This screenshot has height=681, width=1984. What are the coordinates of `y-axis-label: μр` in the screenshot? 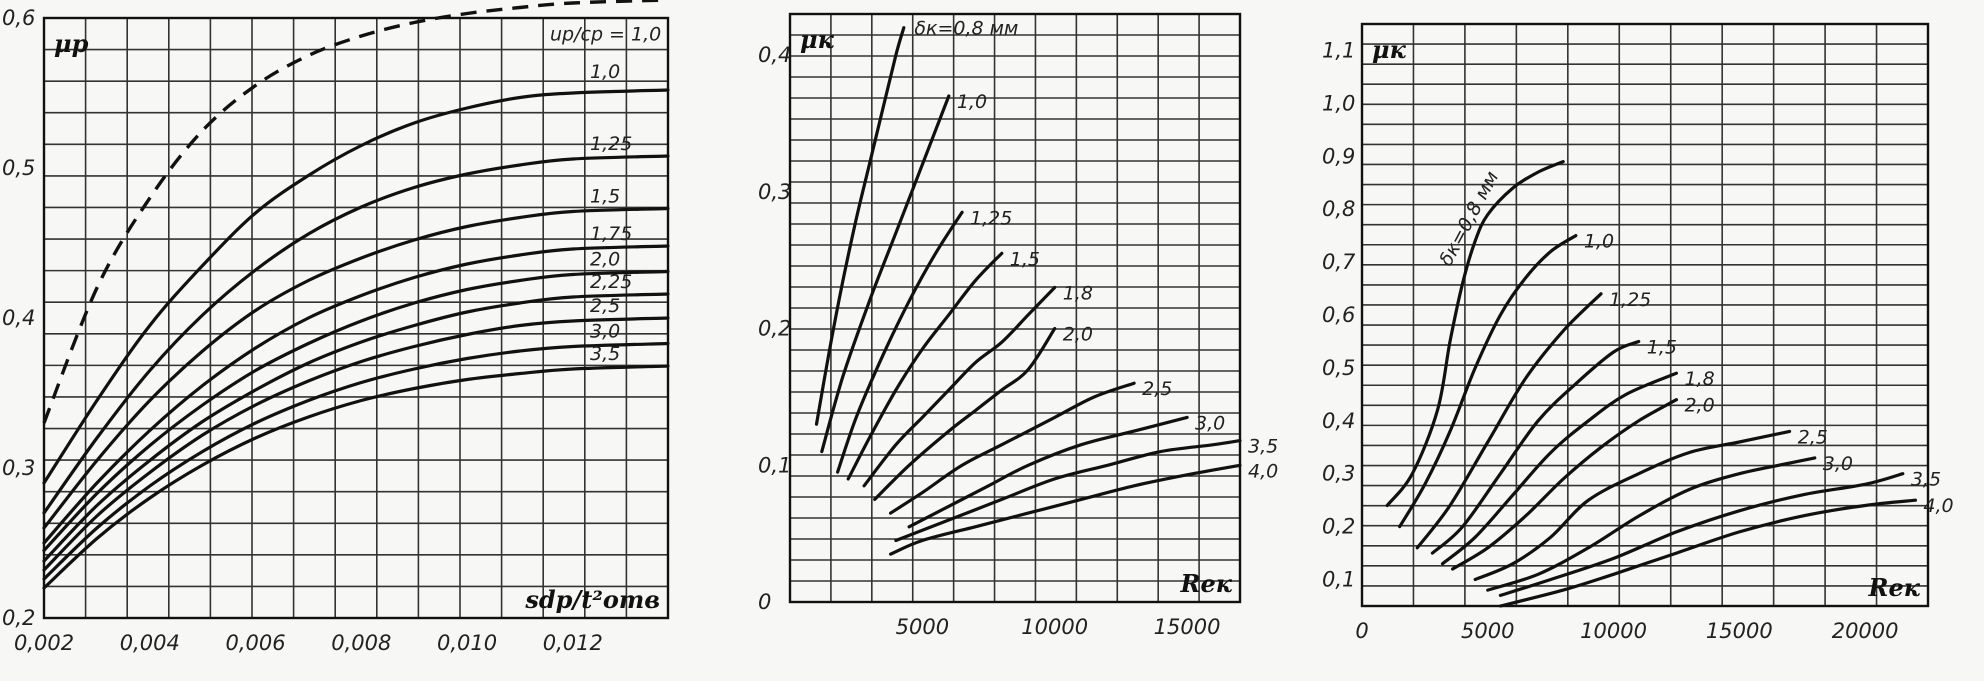 It's located at (71, 43).